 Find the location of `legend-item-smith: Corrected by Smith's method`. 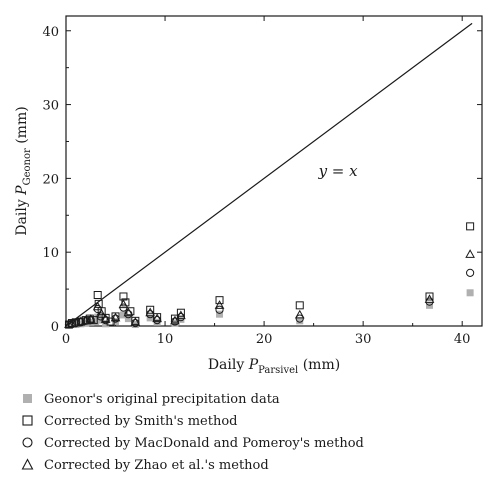

legend-item-smith: Corrected by Smith's method is located at coordinates (192, 421).